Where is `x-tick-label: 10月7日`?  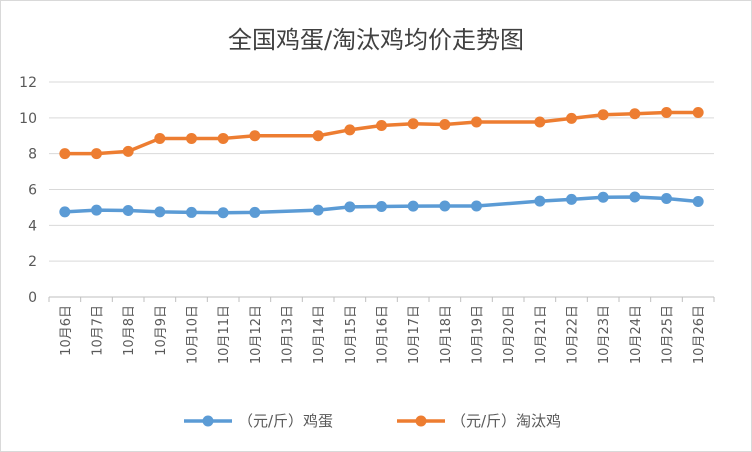
x-tick-label: 10月7日 is located at coordinates (98, 330).